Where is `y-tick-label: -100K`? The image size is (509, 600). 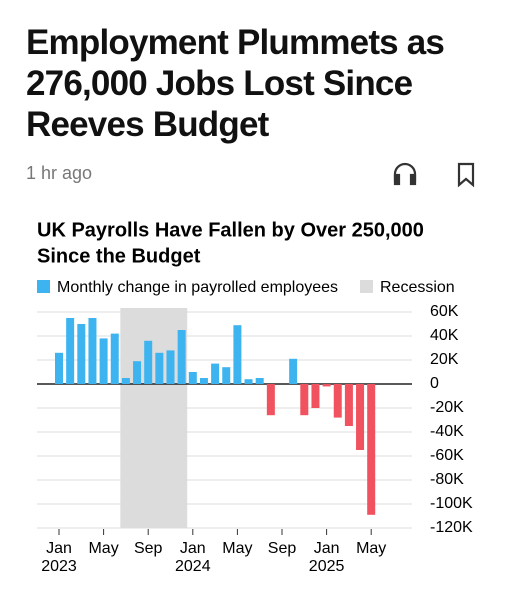 y-tick-label: -100K is located at coordinates (451, 503).